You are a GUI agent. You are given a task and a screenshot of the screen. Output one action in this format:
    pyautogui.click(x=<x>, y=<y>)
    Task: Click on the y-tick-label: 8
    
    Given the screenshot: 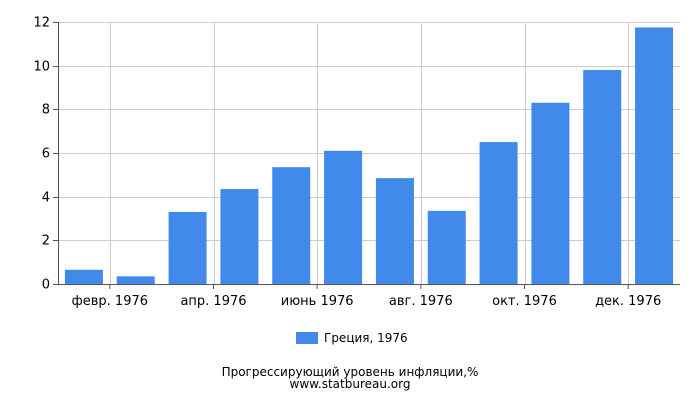 What is the action you would take?
    pyautogui.click(x=46, y=110)
    